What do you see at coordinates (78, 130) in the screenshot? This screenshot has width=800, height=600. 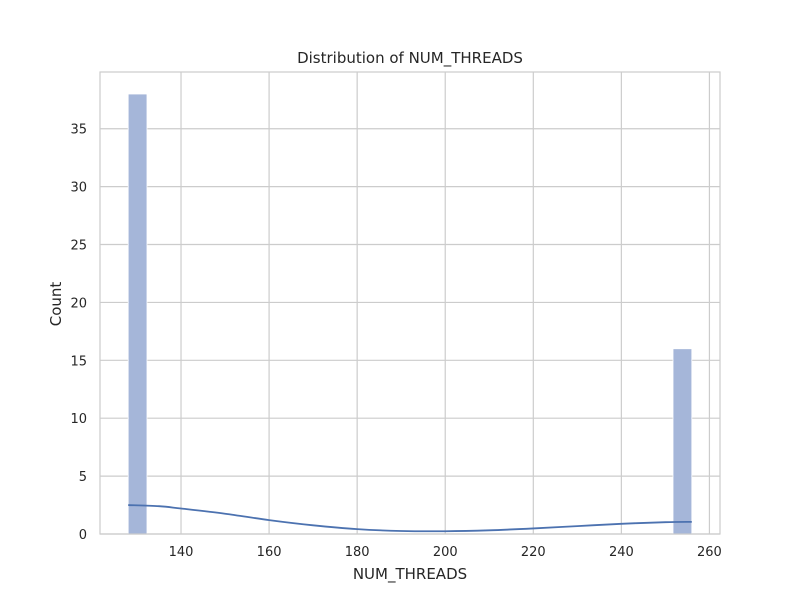 I see `y-tick-label: 35` at bounding box center [78, 130].